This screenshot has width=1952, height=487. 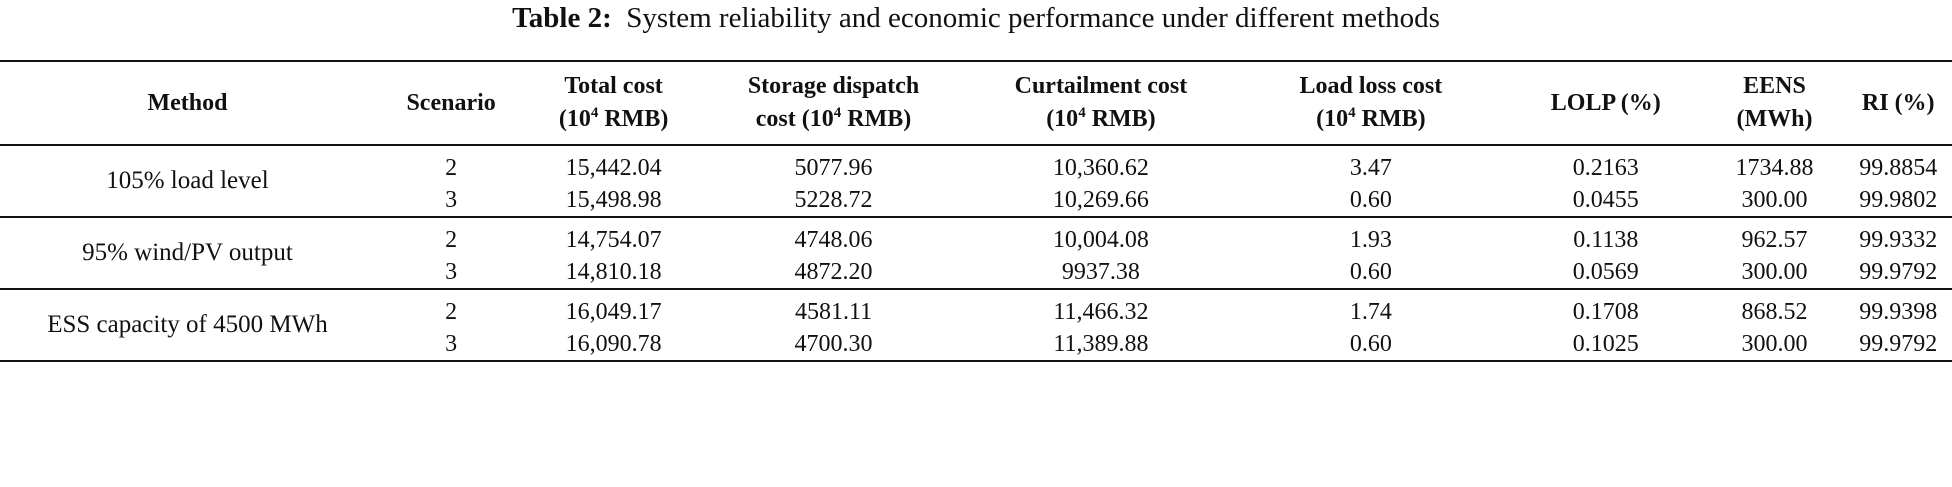 What do you see at coordinates (1101, 102) in the screenshot?
I see `col-header-curtailment-cost: Curtailment cost (104 RMB)` at bounding box center [1101, 102].